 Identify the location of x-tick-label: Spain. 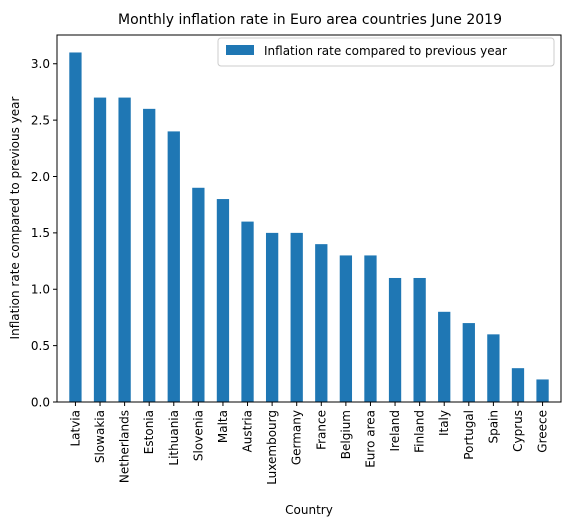
(493, 427).